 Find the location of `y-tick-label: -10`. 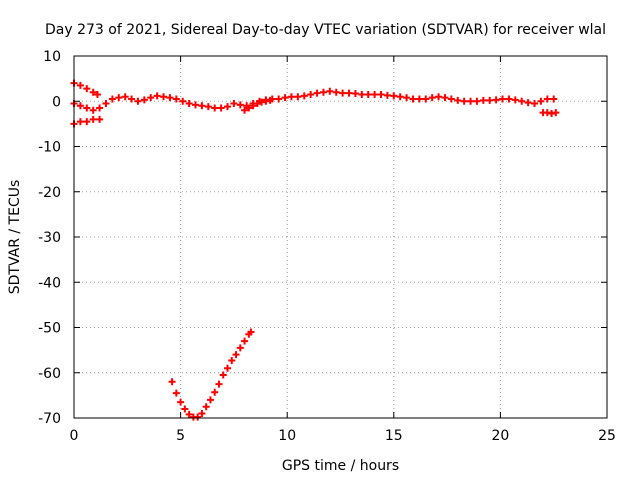

y-tick-label: -10 is located at coordinates (49, 148).